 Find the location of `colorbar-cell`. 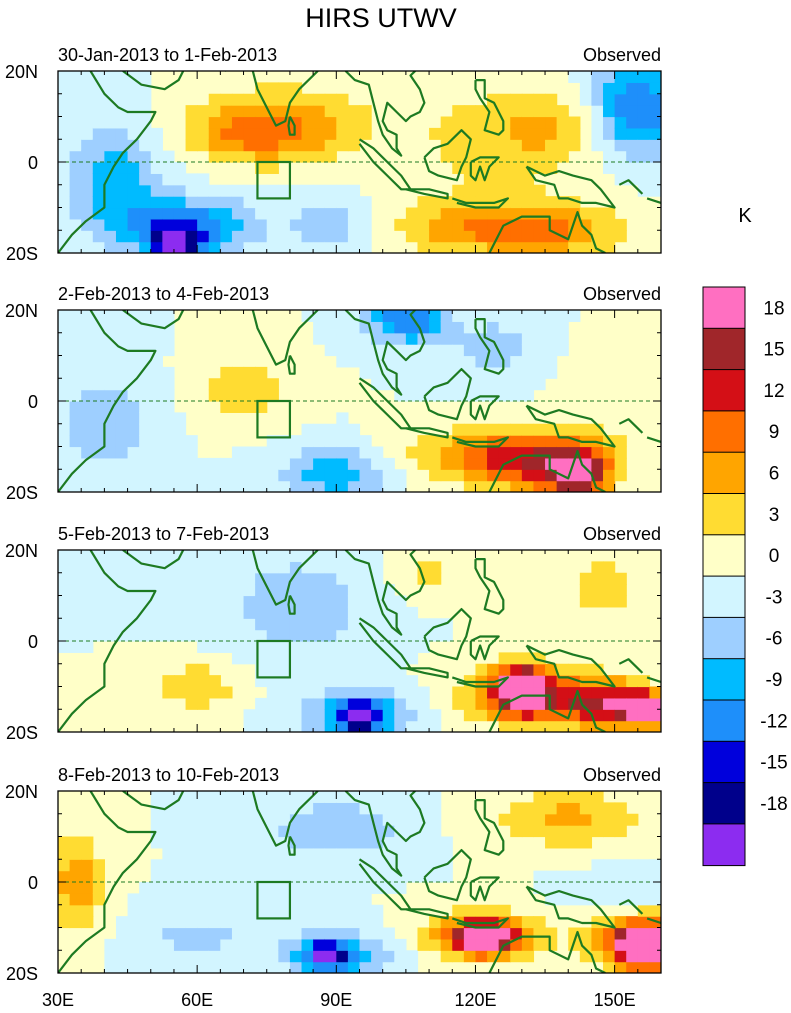

colorbar-cell is located at coordinates (724, 390).